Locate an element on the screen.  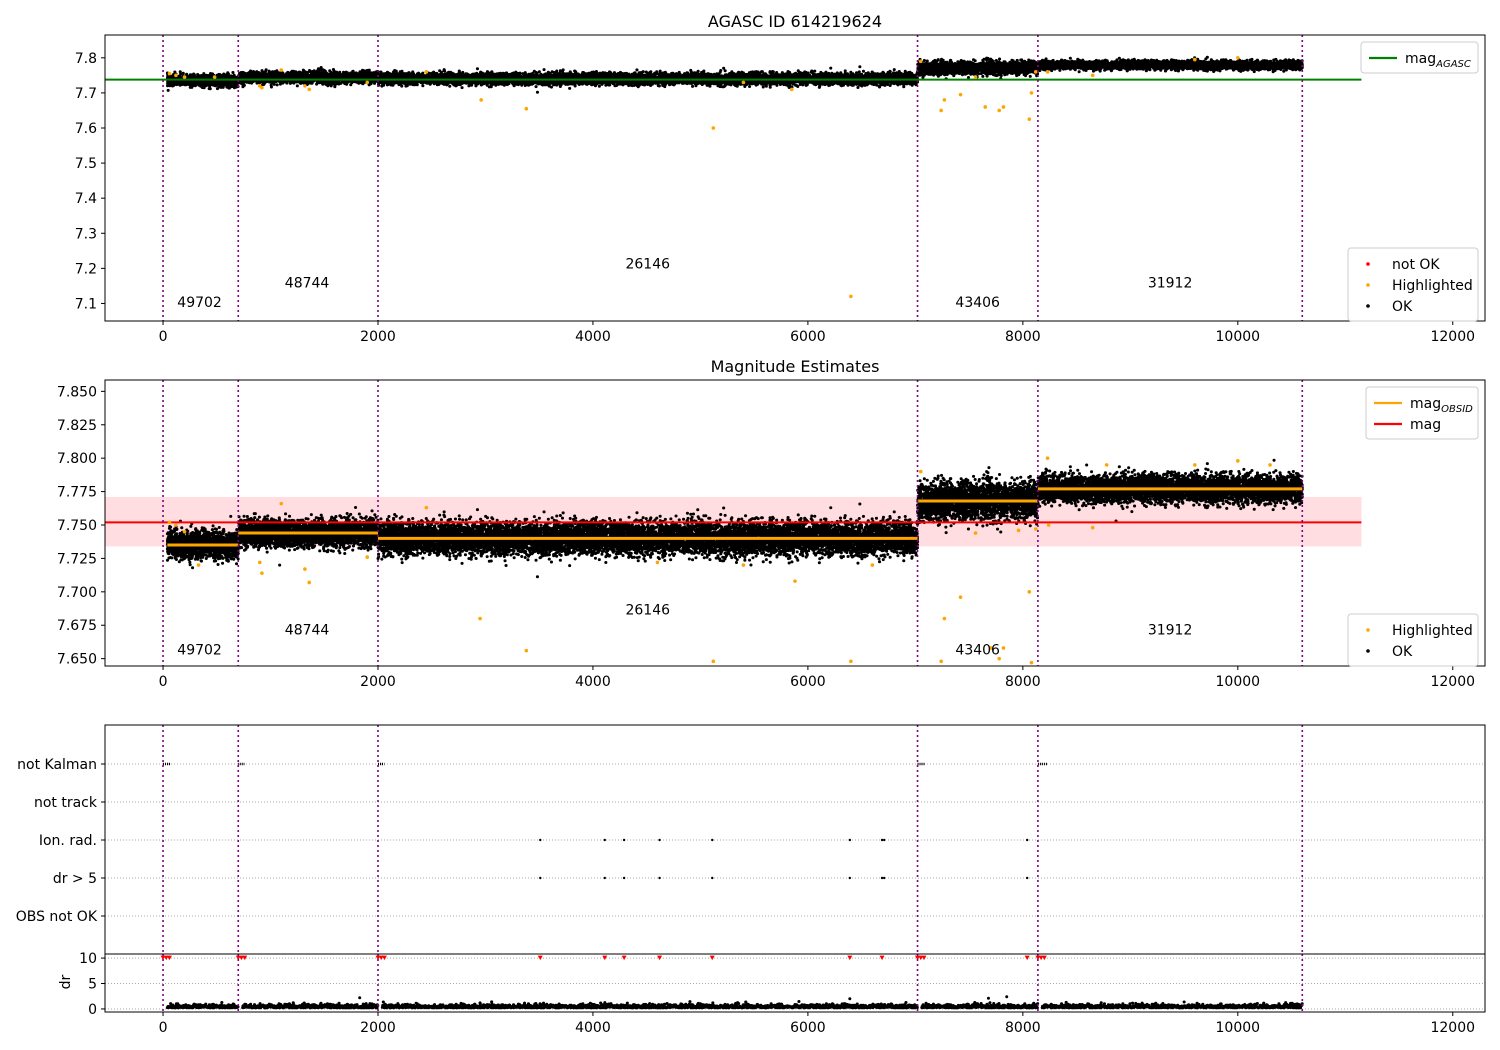
flag-category-label: not track is located at coordinates (66, 803).